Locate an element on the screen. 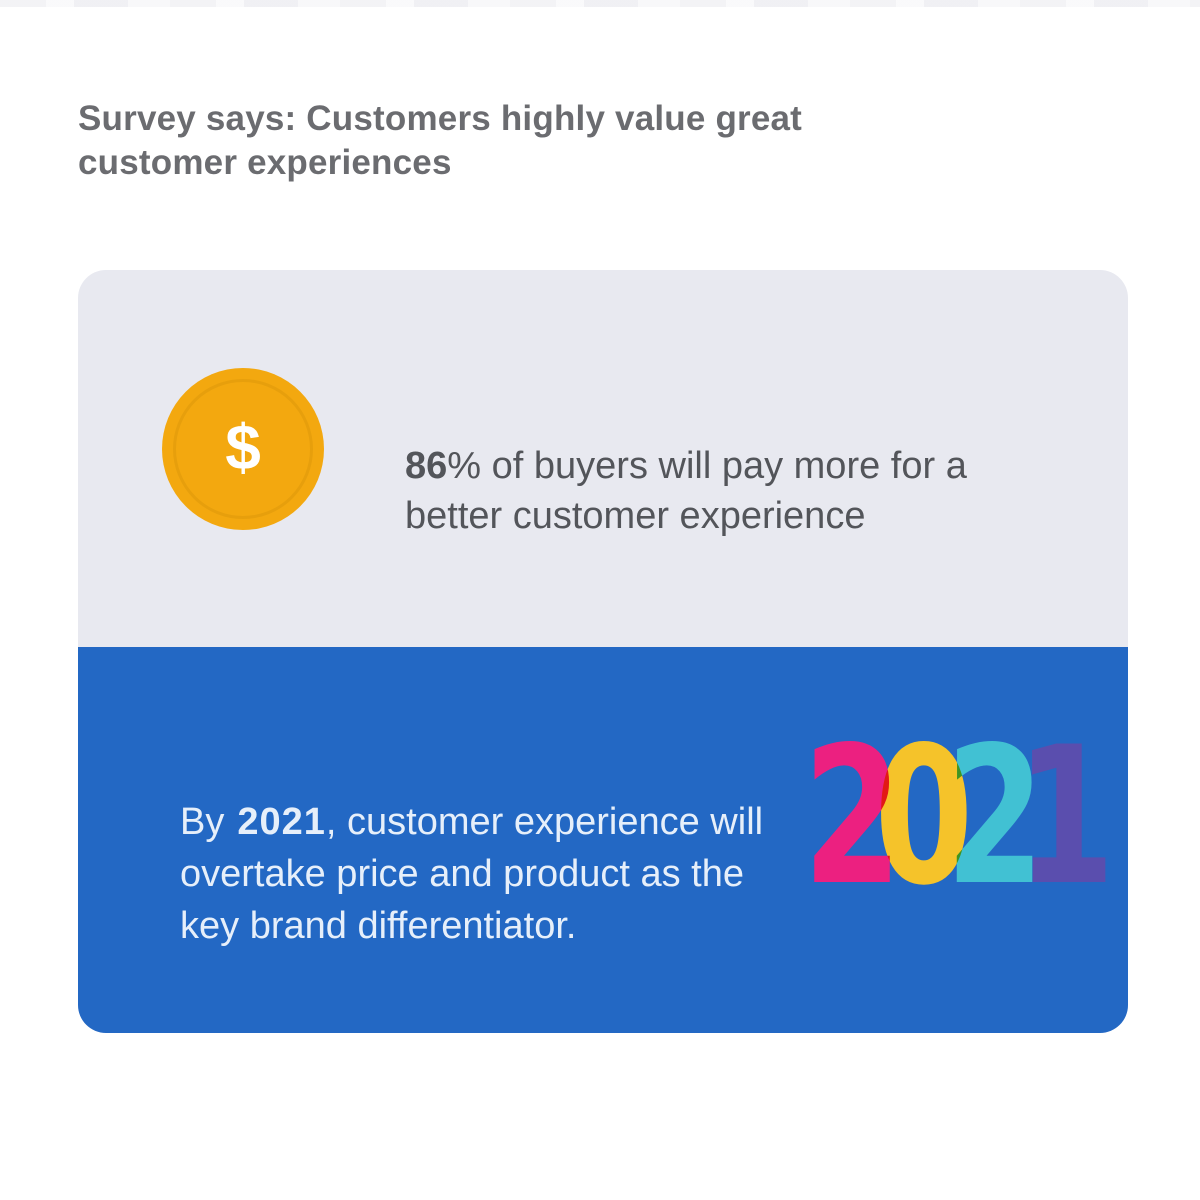  graphic-digit-2-teal: 2 is located at coordinates (995, 816).